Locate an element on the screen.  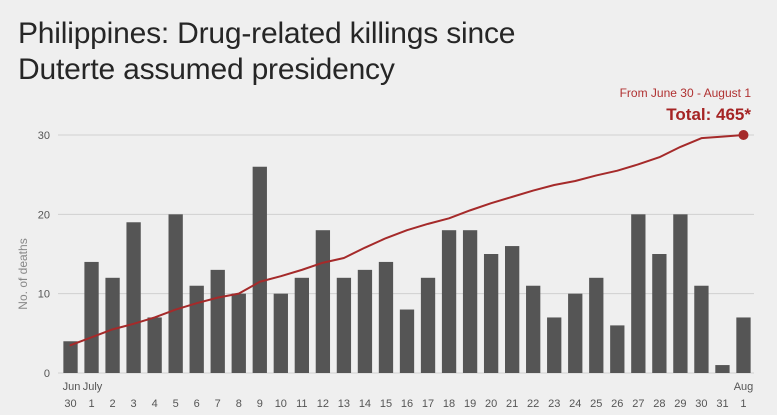
x-tick-label-5: 5 is located at coordinates (176, 404).